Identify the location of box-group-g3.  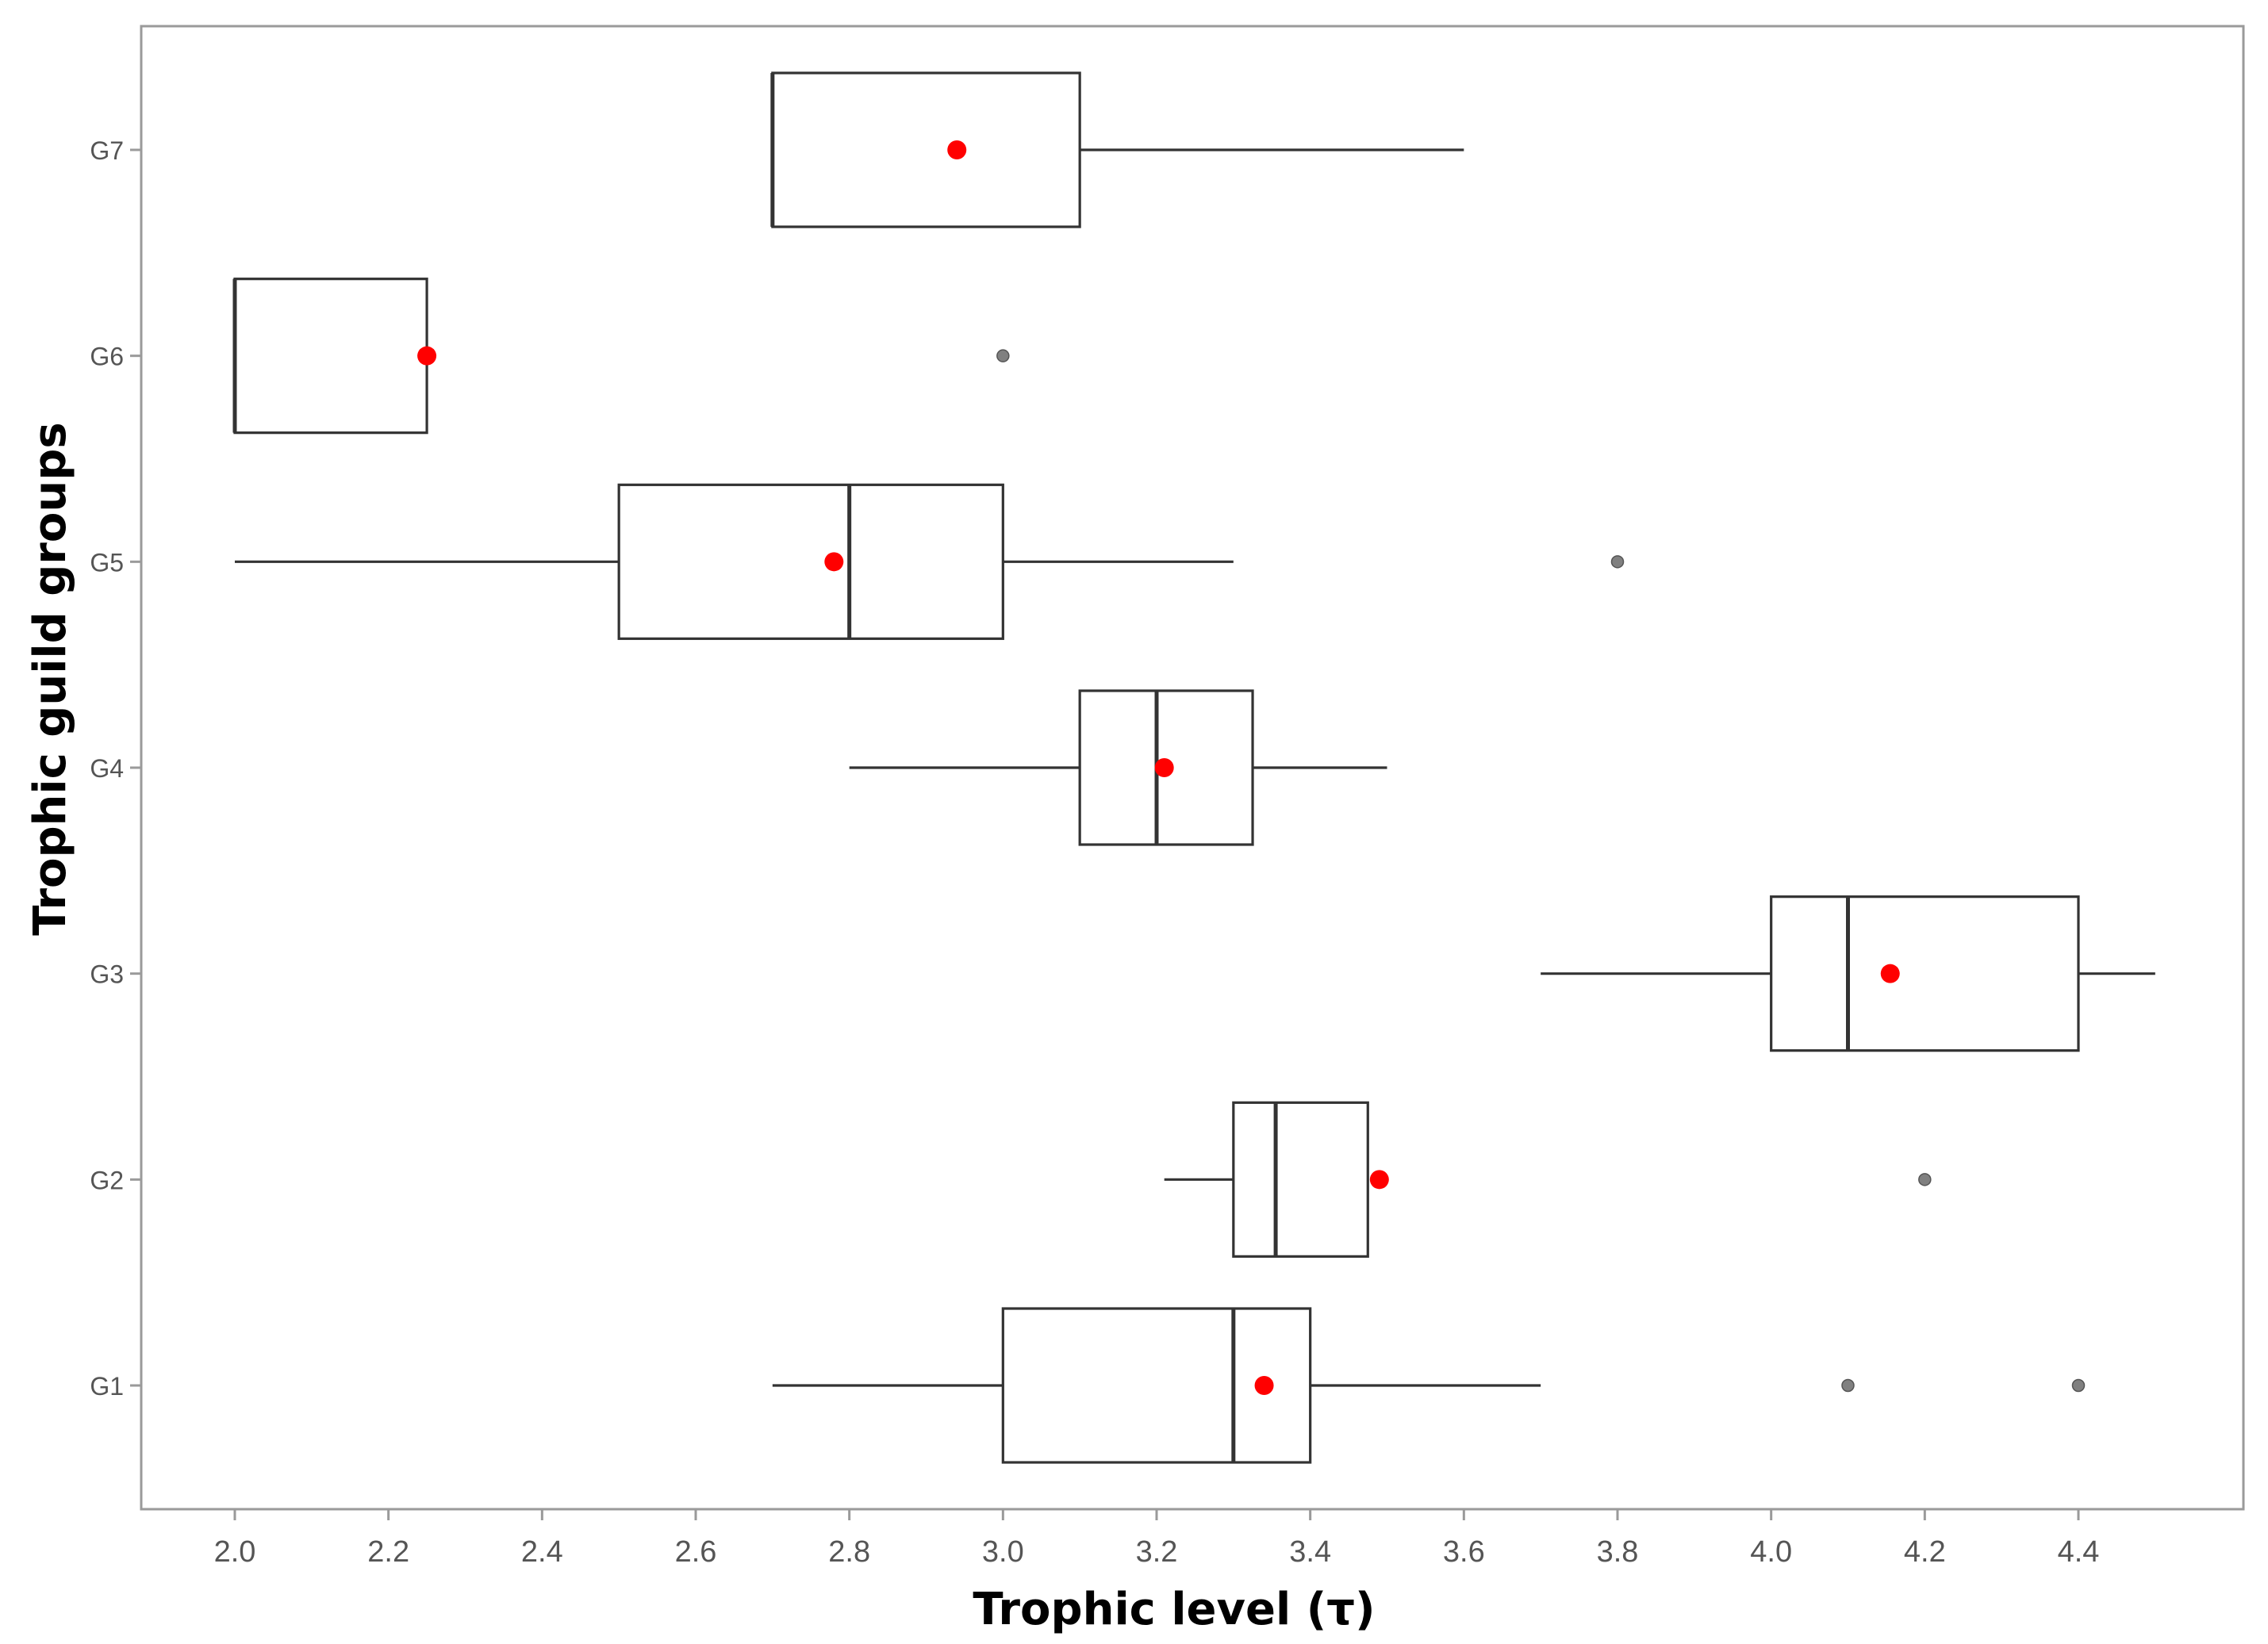
(1848, 974).